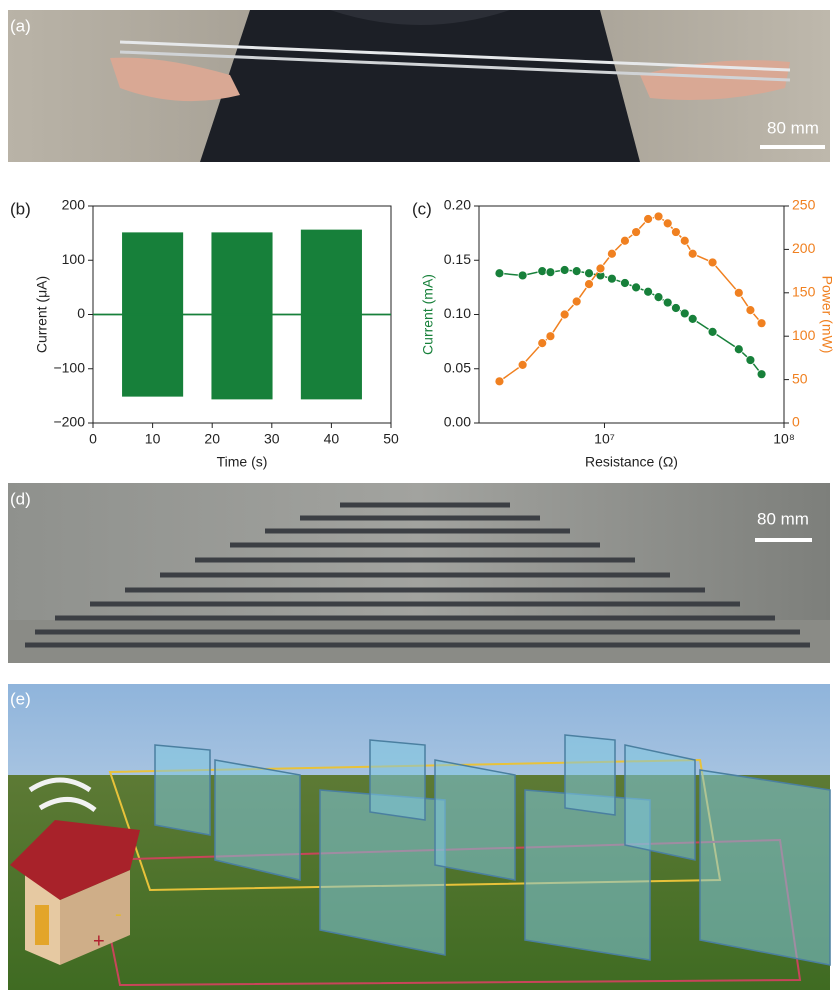 This screenshot has width=839, height=1001. What do you see at coordinates (212, 439) in the screenshot?
I see `x-tick-label: 20` at bounding box center [212, 439].